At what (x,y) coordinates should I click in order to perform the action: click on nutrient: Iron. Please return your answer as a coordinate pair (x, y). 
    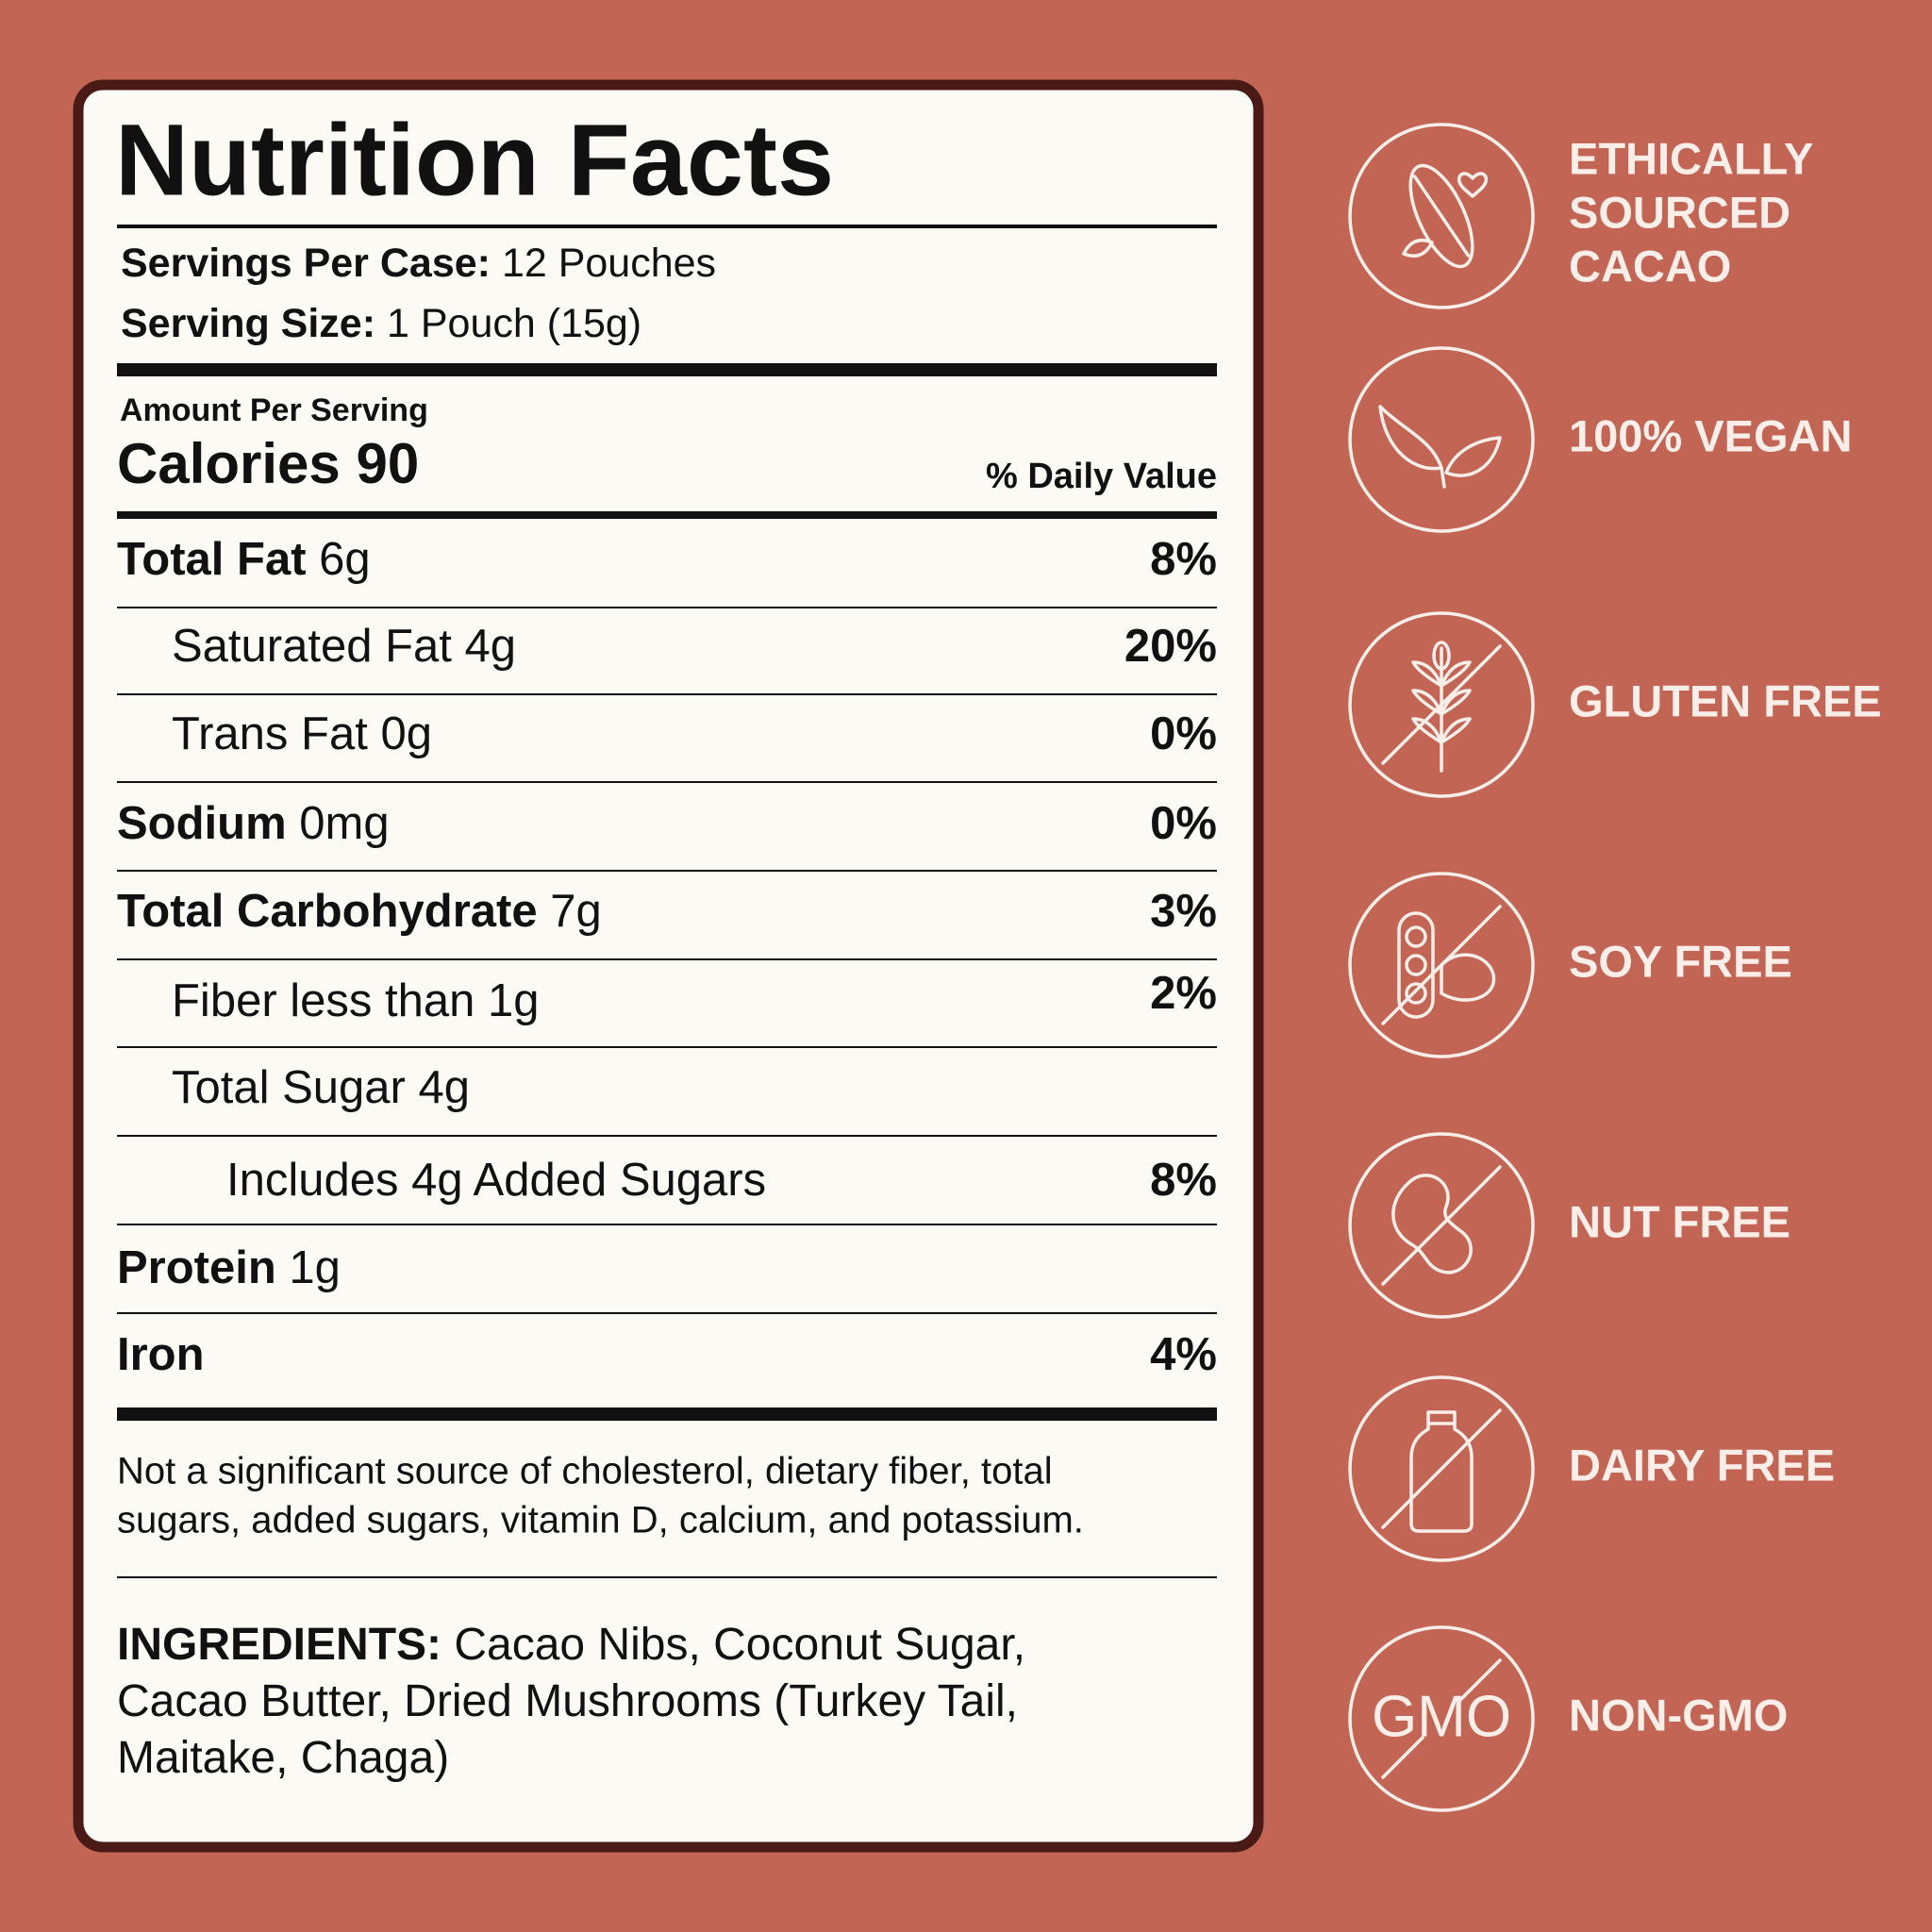
    Looking at the image, I should click on (161, 1354).